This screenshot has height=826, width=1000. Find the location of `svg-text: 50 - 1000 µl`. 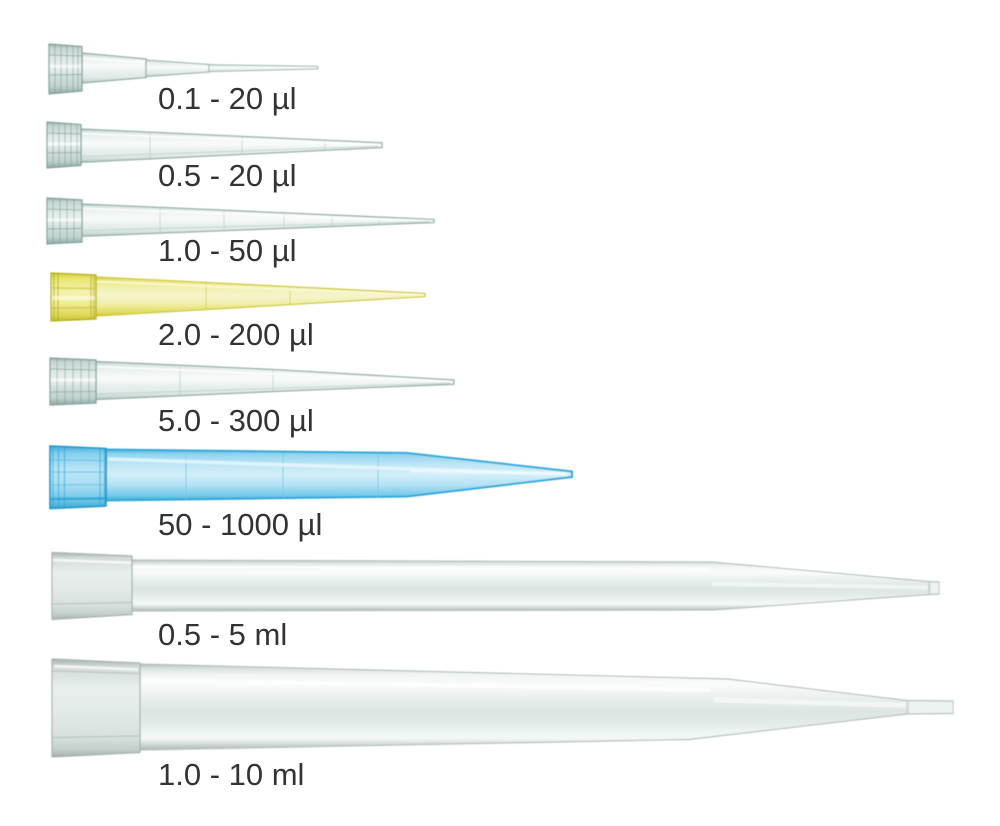

svg-text: 50 - 1000 µl is located at coordinates (240, 524).